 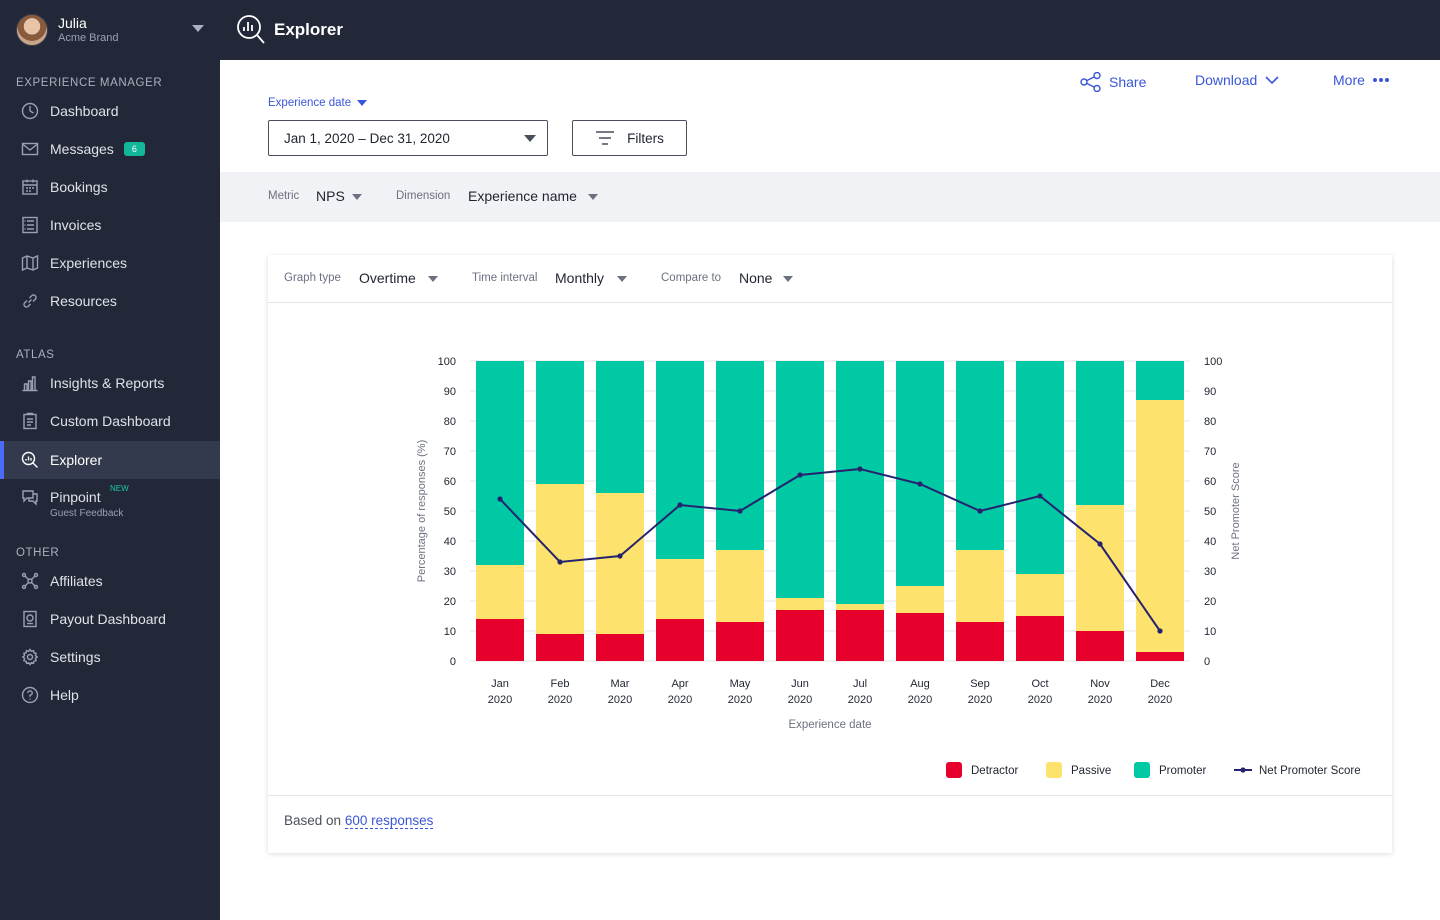 What do you see at coordinates (756, 278) in the screenshot?
I see `compare-to-value: None` at bounding box center [756, 278].